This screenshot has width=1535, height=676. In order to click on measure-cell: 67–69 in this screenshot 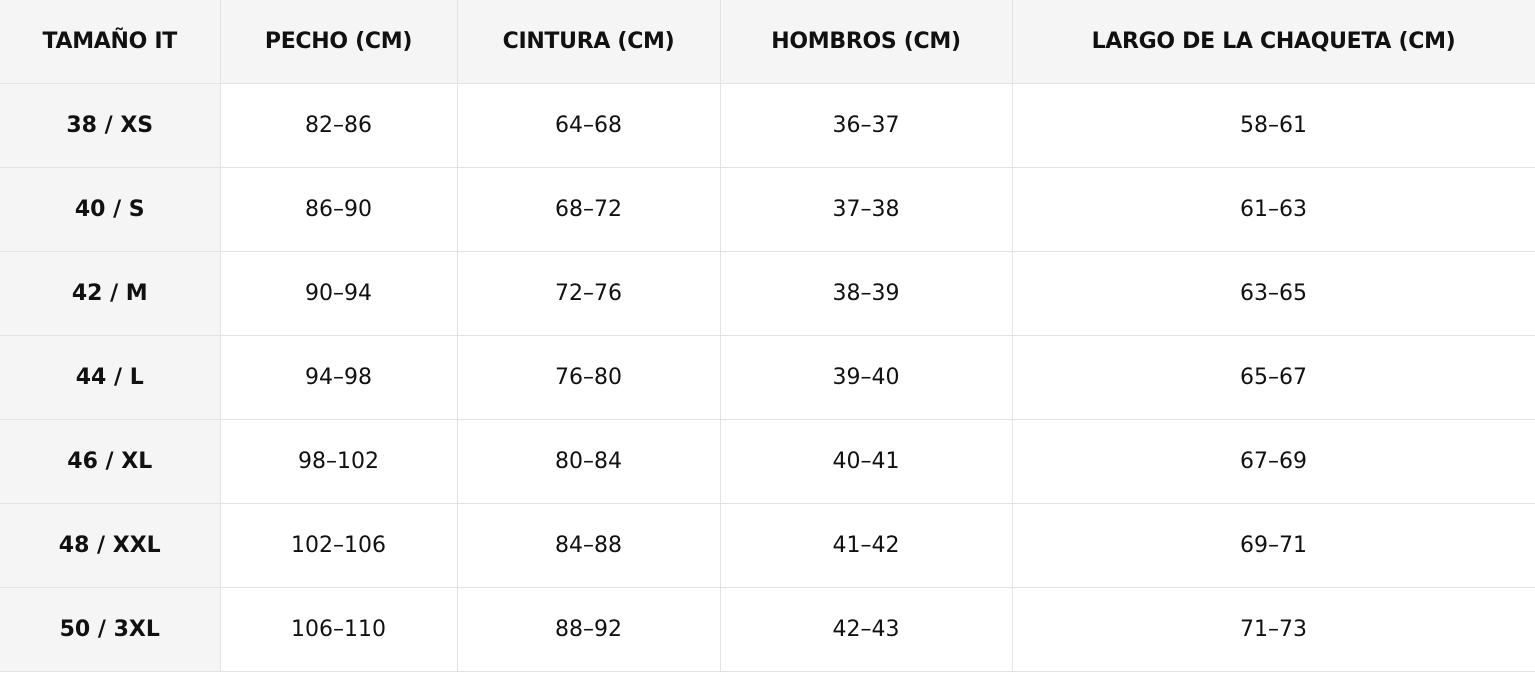, I will do `click(1273, 461)`.